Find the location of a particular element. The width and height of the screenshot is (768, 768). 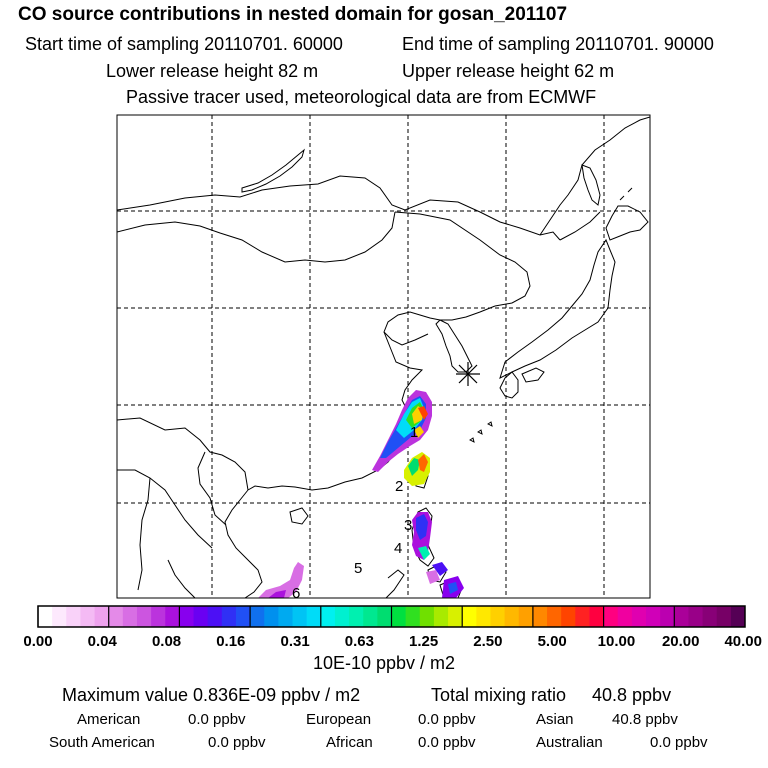

colorbar-tick-label: 1.25 is located at coordinates (423, 641).